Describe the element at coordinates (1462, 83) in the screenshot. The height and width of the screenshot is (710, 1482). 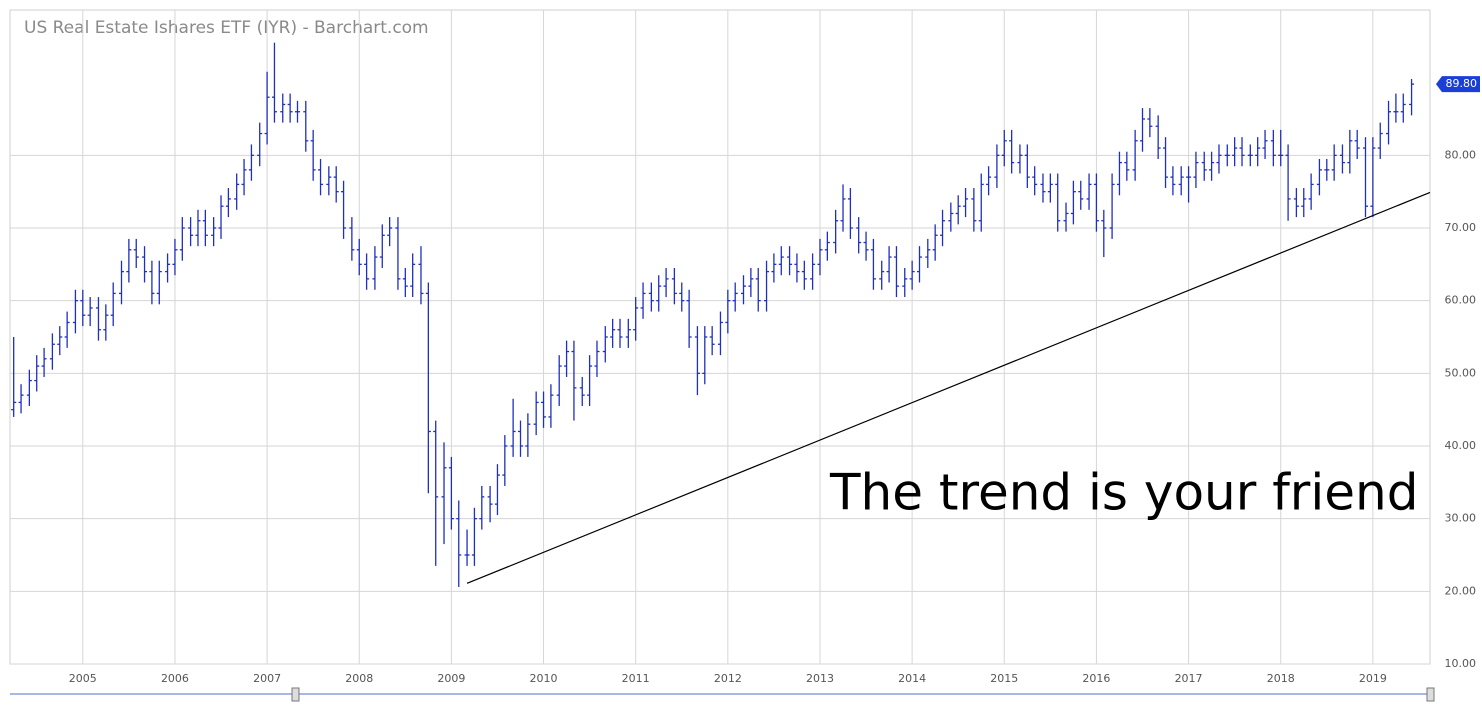
I see `last-price-label: 89.80` at that location.